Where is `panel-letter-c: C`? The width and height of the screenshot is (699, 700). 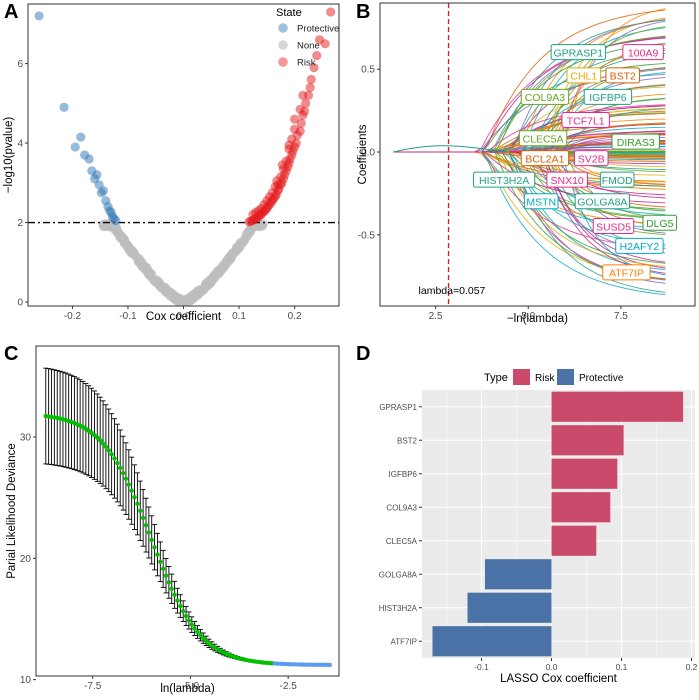 panel-letter-c: C is located at coordinates (11, 354).